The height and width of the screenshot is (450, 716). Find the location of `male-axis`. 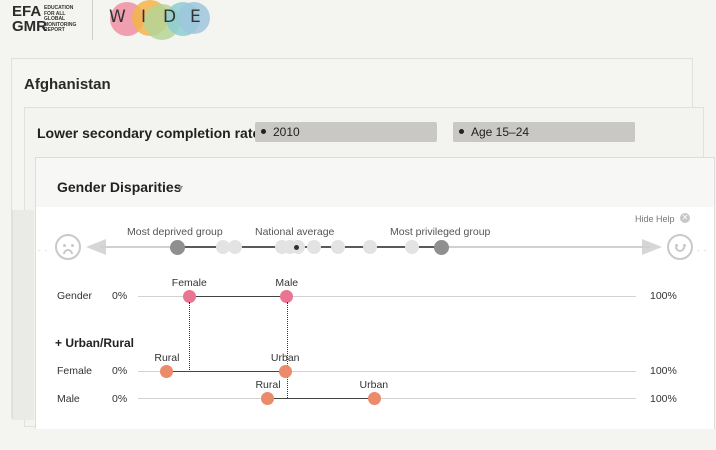

male-axis is located at coordinates (387, 398).